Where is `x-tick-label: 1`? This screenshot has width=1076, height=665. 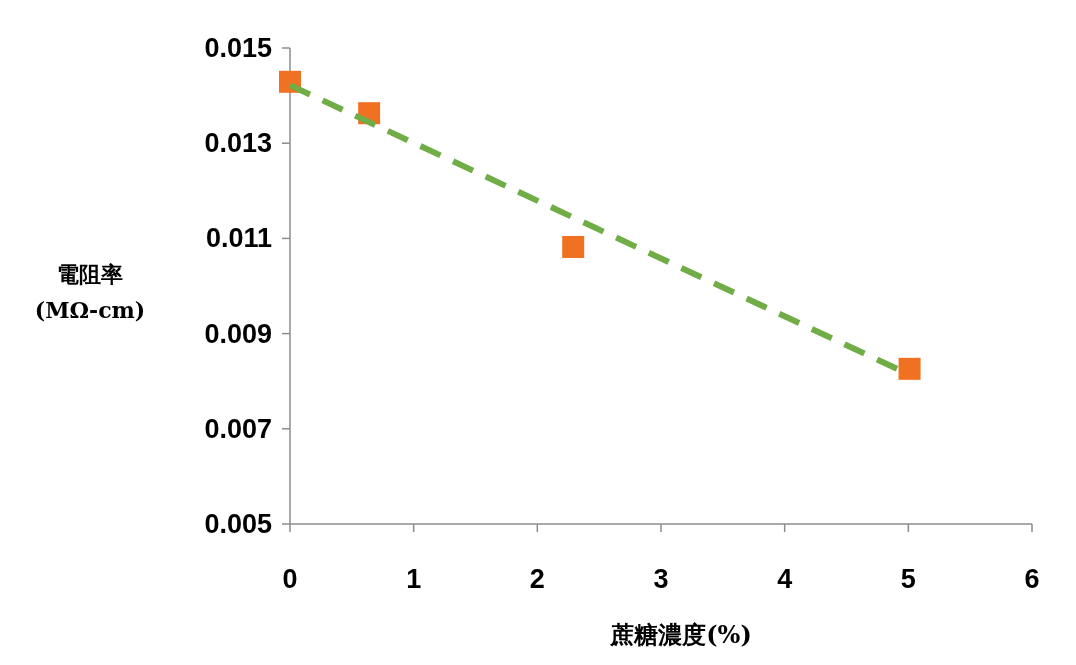
x-tick-label: 1 is located at coordinates (414, 579).